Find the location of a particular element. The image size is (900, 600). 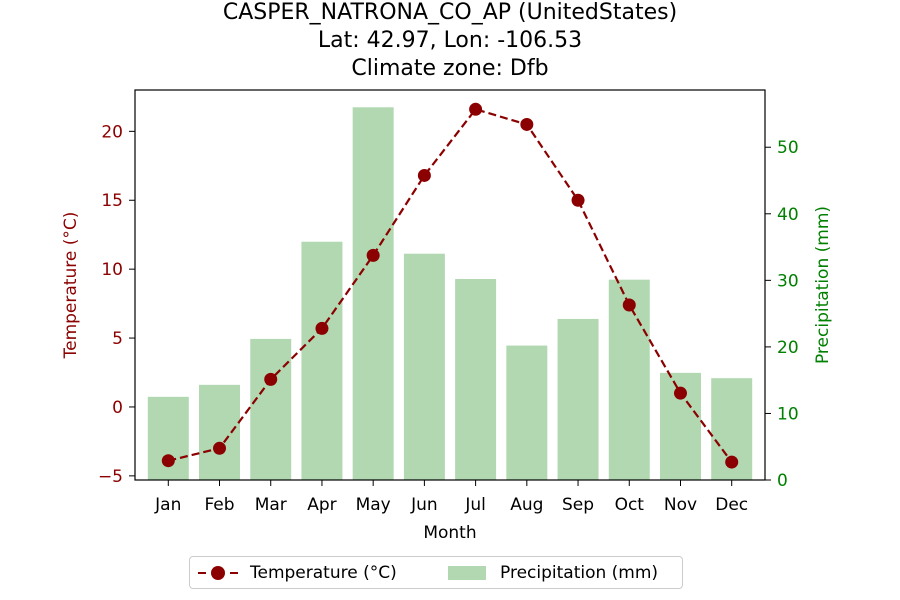

chart-legend: Temperature (°C) Precipitation (mm) is located at coordinates (436, 572).